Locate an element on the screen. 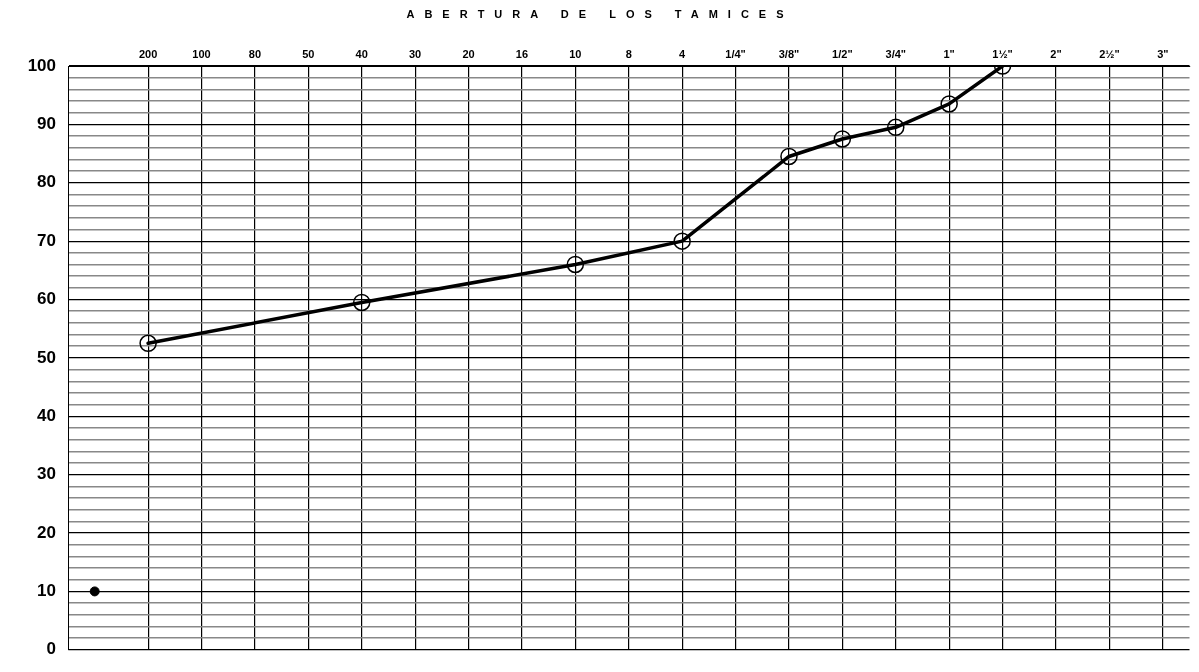 This screenshot has height=672, width=1199. y-tick-label: 90 is located at coordinates (46, 124).